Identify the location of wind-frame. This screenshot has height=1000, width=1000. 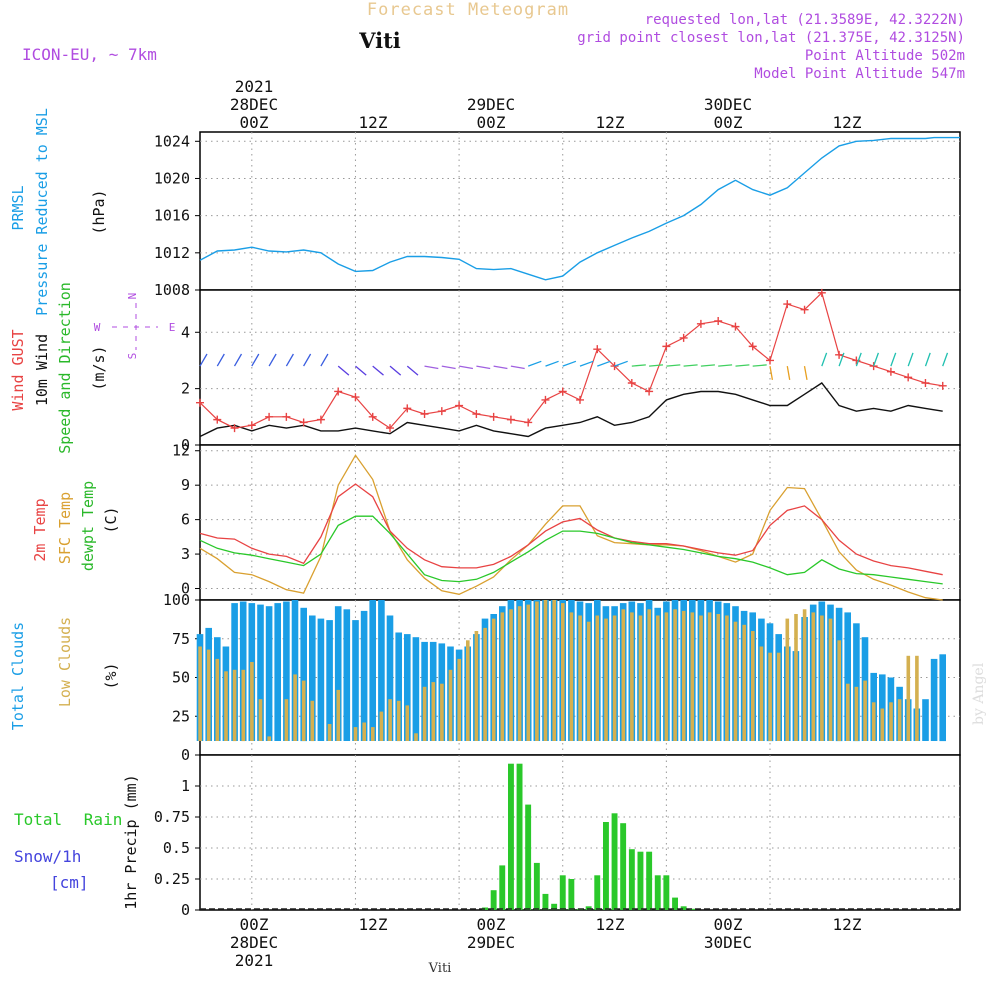
(580, 367).